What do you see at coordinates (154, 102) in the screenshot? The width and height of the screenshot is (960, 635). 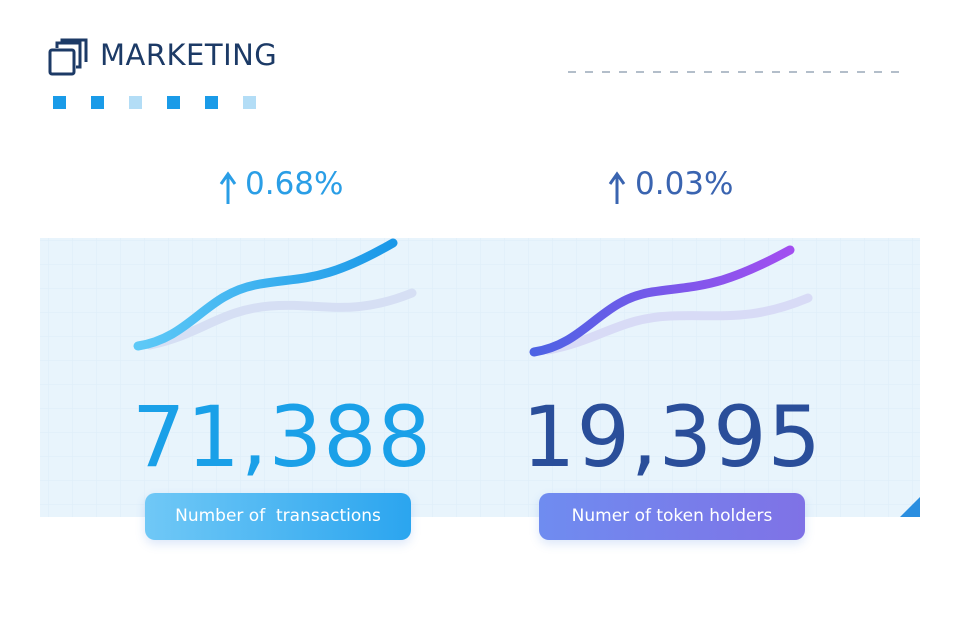 I see `decor-squares` at bounding box center [154, 102].